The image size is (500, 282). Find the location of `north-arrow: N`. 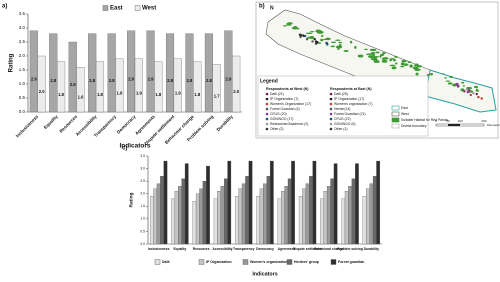

north-arrow: N is located at coordinates (272, 8).